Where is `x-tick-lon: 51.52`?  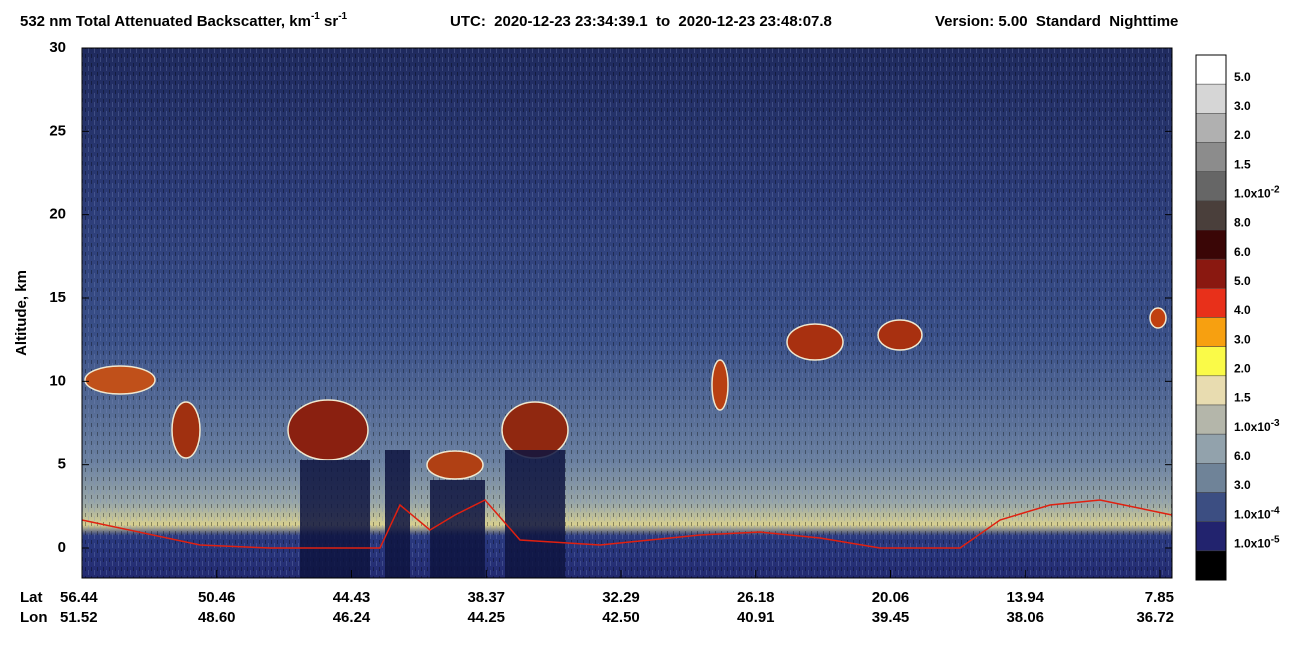
x-tick-lon: 51.52 is located at coordinates (79, 617).